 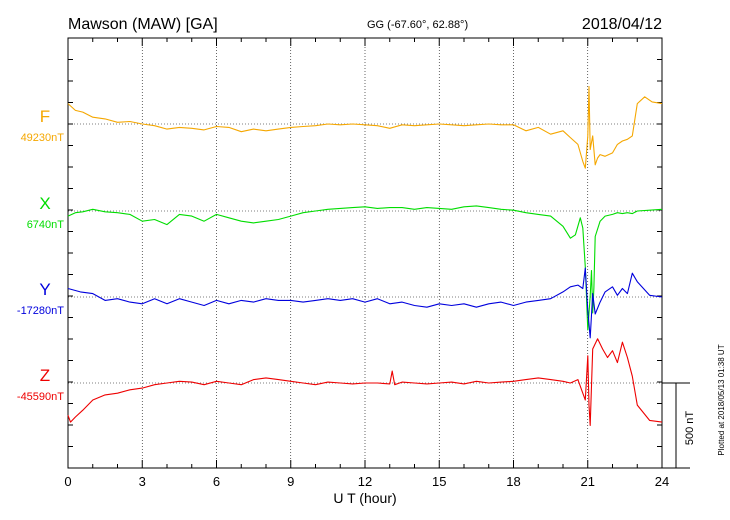 What do you see at coordinates (40, 397) in the screenshot?
I see `baseline-value-z: -45590nT` at bounding box center [40, 397].